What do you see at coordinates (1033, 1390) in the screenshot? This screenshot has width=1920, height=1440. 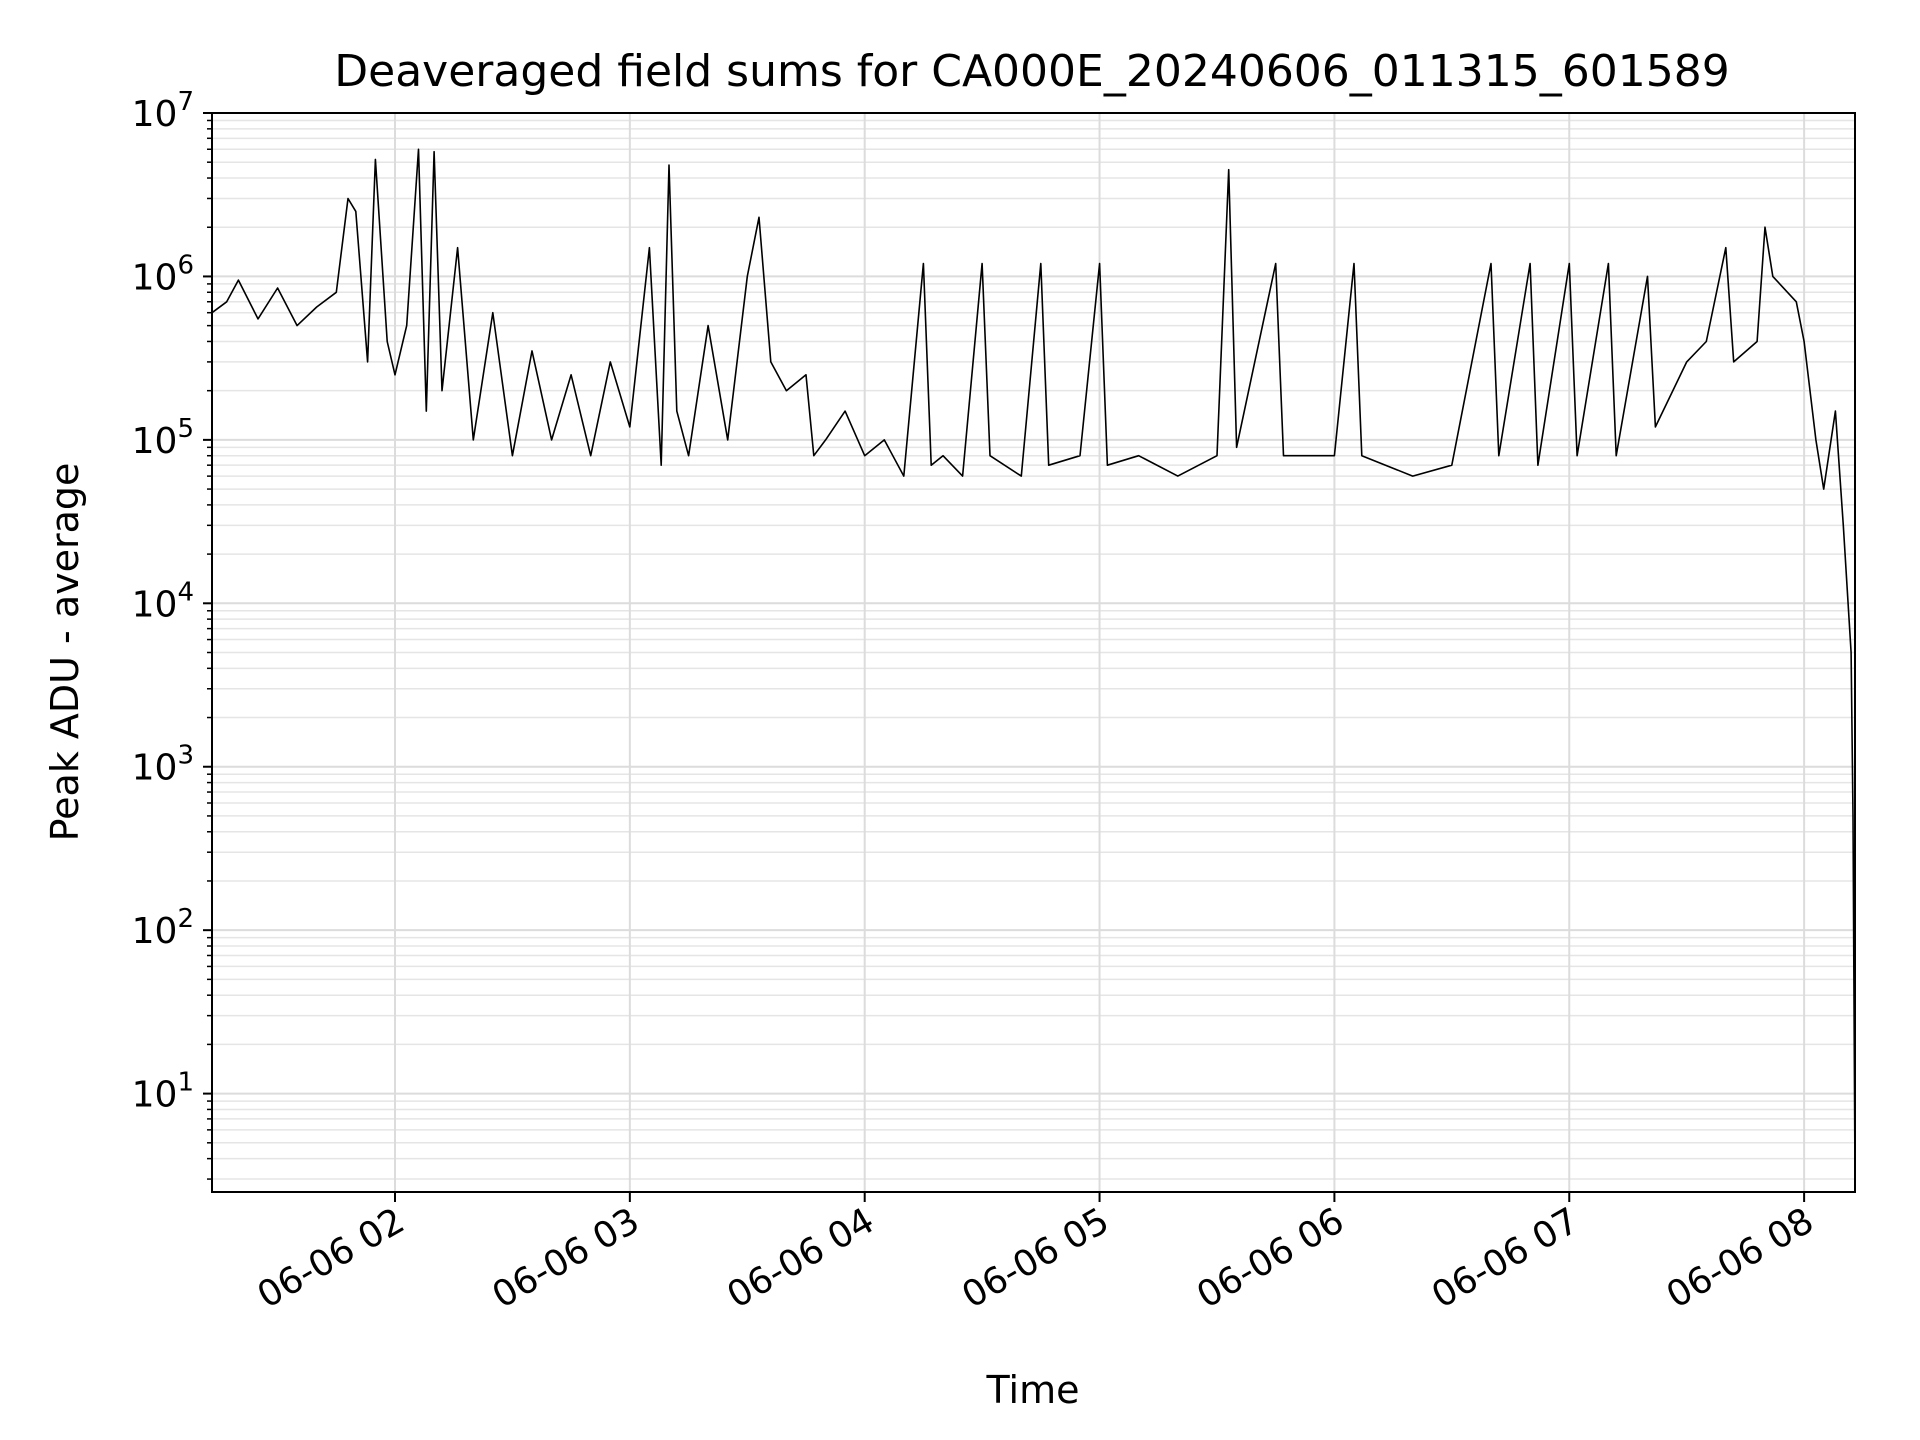 I see `x-axis-label: Time` at bounding box center [1033, 1390].